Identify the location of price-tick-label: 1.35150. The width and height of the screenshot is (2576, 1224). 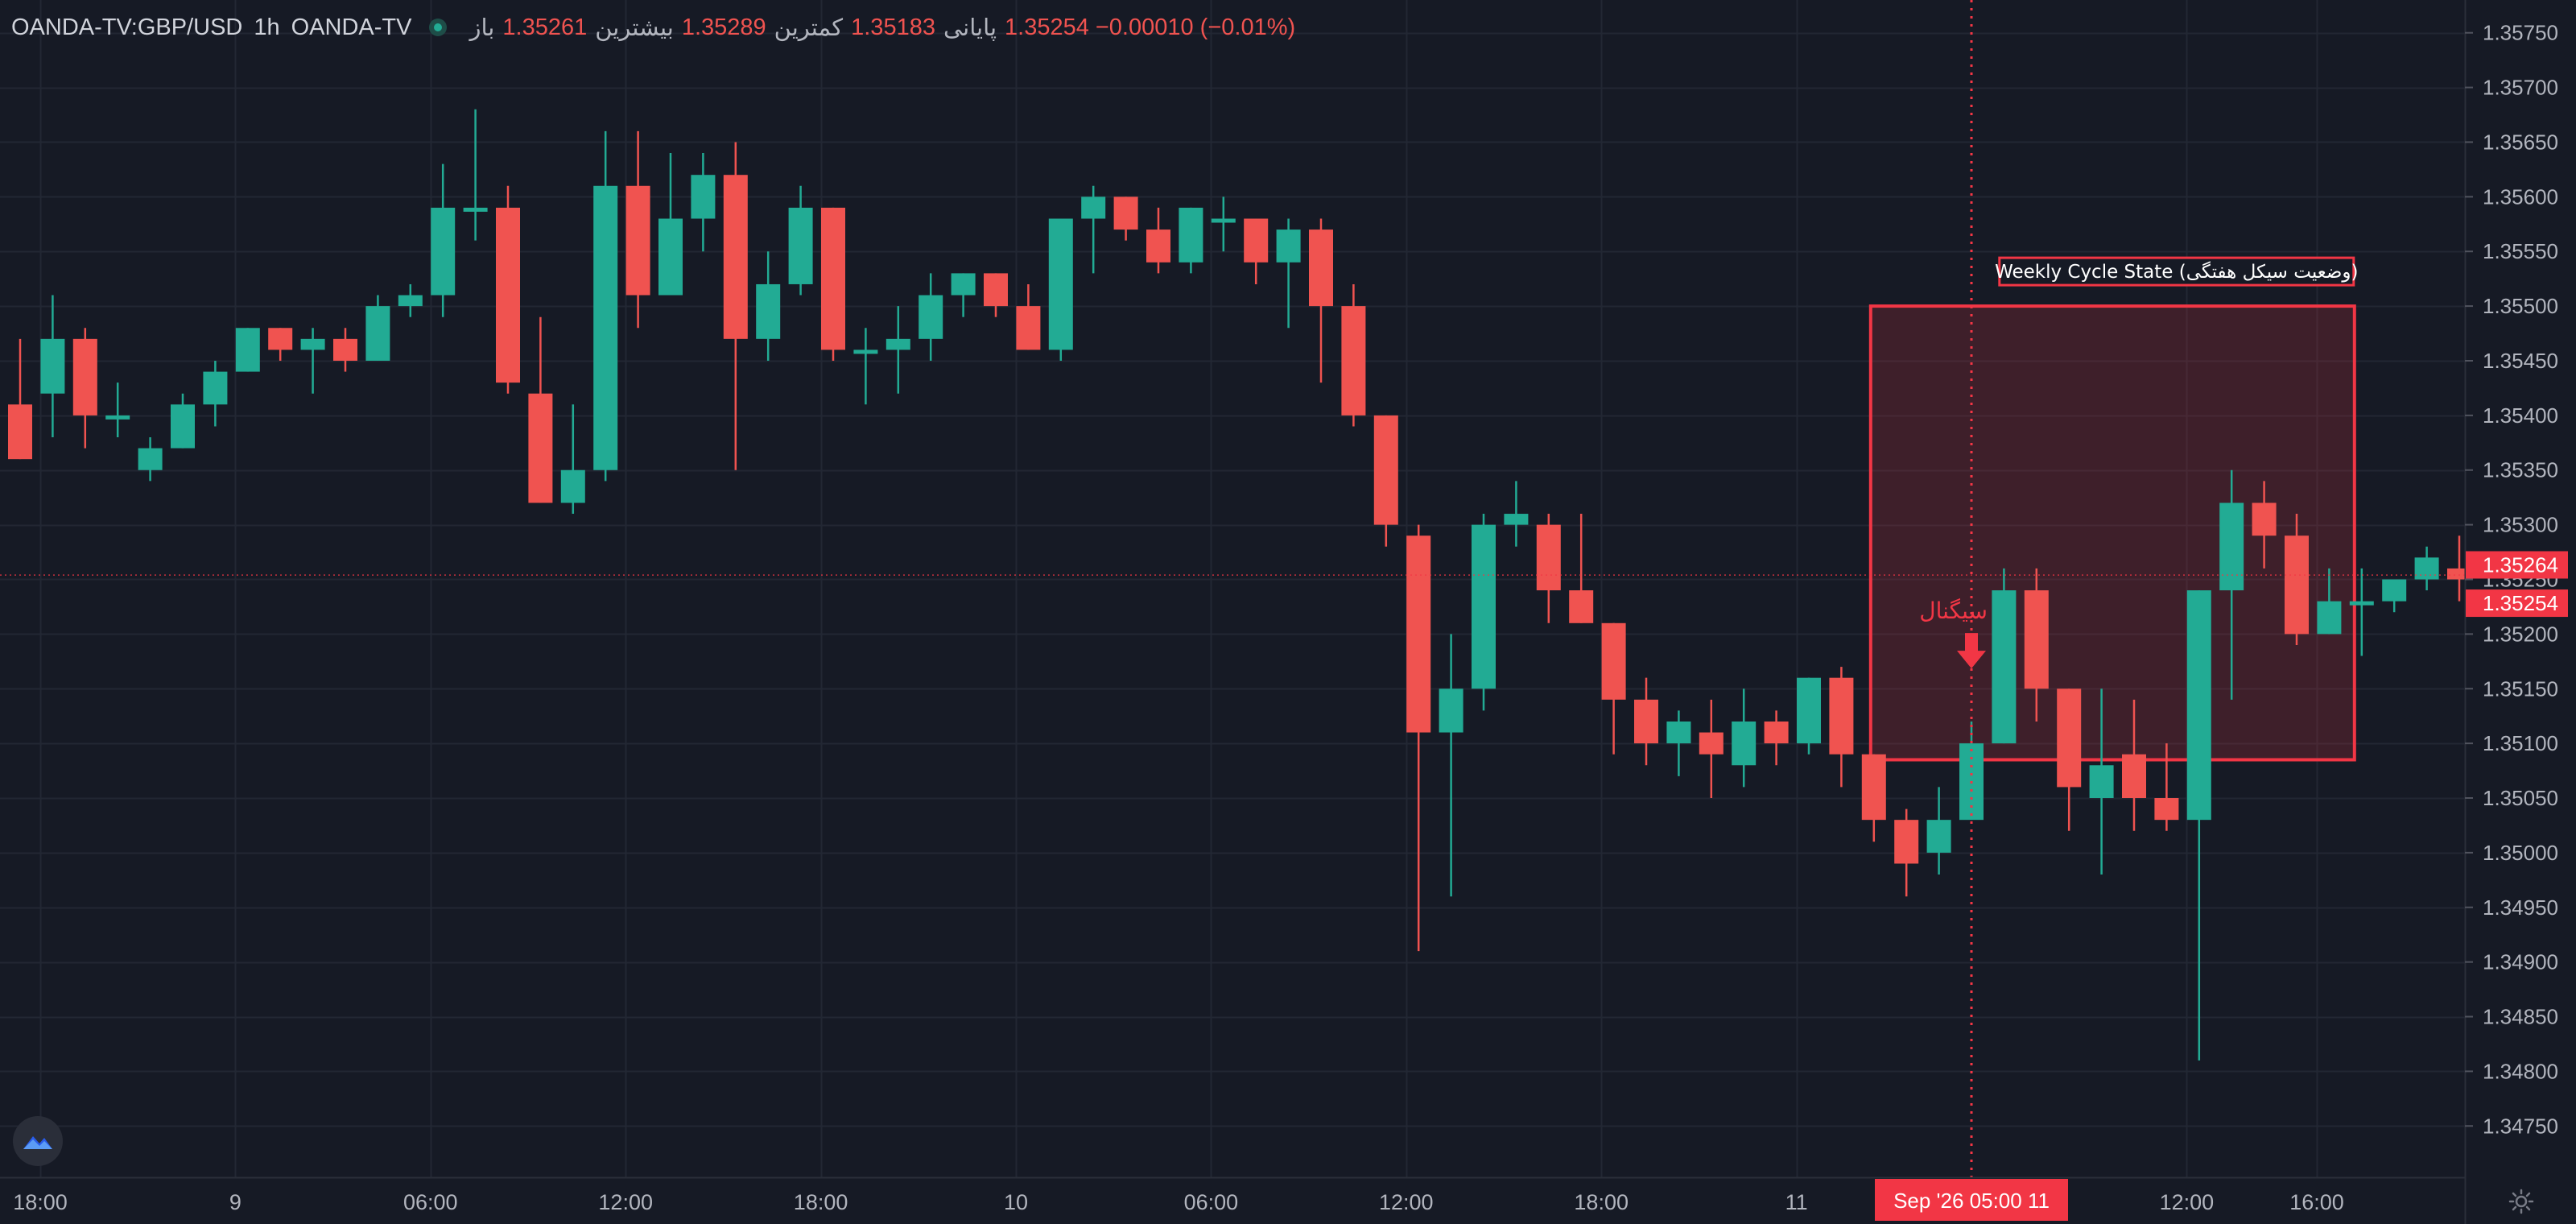
(2520, 688).